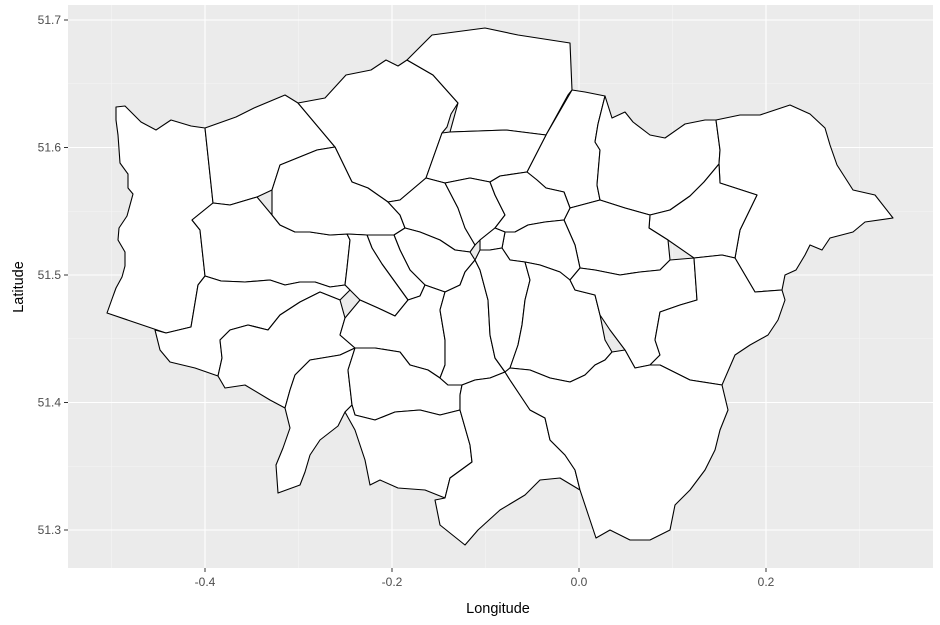 Image resolution: width=940 pixels, height=625 pixels. What do you see at coordinates (19, 287) in the screenshot?
I see `y-axis-title: Latitude` at bounding box center [19, 287].